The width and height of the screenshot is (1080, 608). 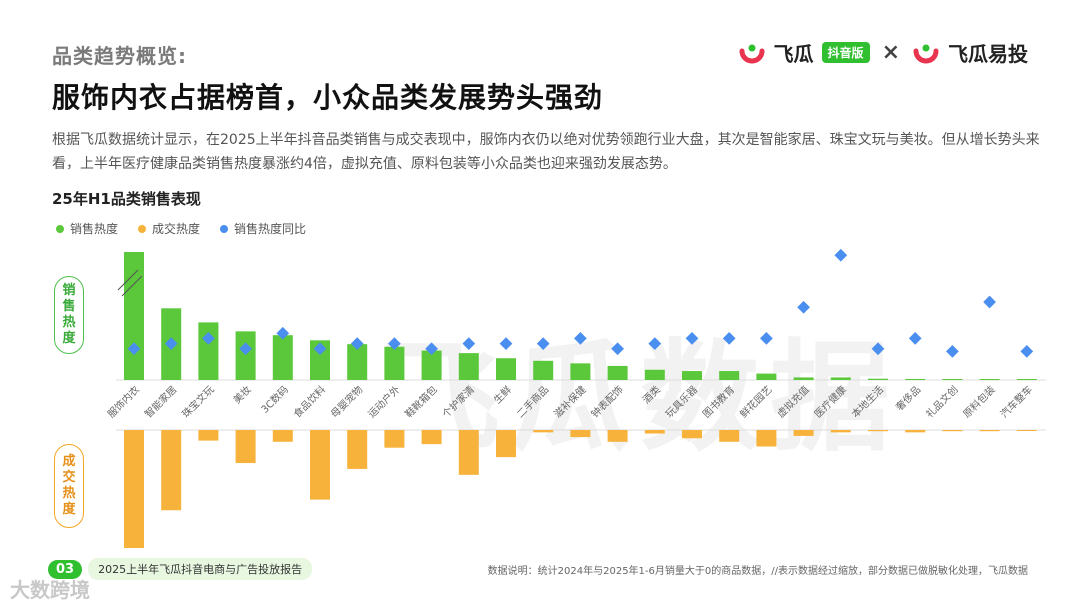 I want to click on page-title: 服饰内衣占据榜首，小众品类发展势头强劲, so click(x=328, y=97).